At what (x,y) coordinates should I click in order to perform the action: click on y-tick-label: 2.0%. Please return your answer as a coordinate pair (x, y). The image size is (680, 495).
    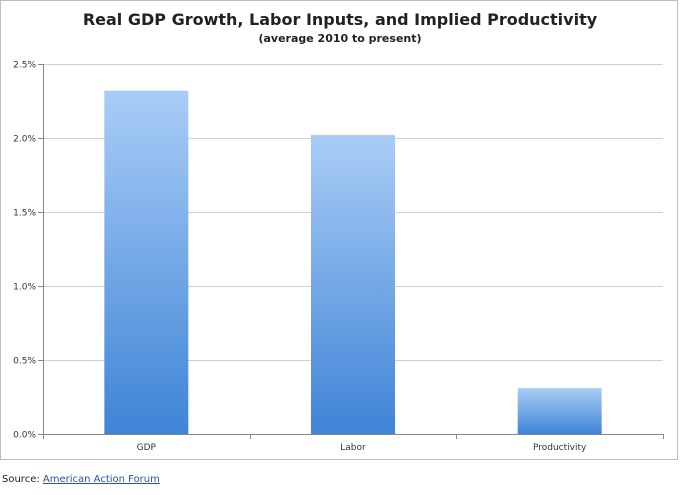
    Looking at the image, I should click on (24, 140).